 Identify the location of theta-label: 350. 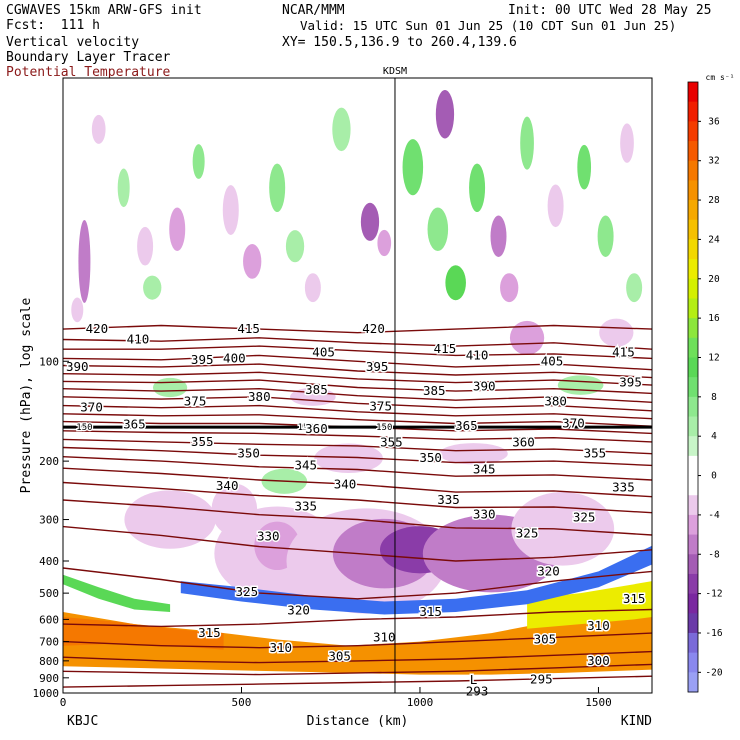
(430, 457).